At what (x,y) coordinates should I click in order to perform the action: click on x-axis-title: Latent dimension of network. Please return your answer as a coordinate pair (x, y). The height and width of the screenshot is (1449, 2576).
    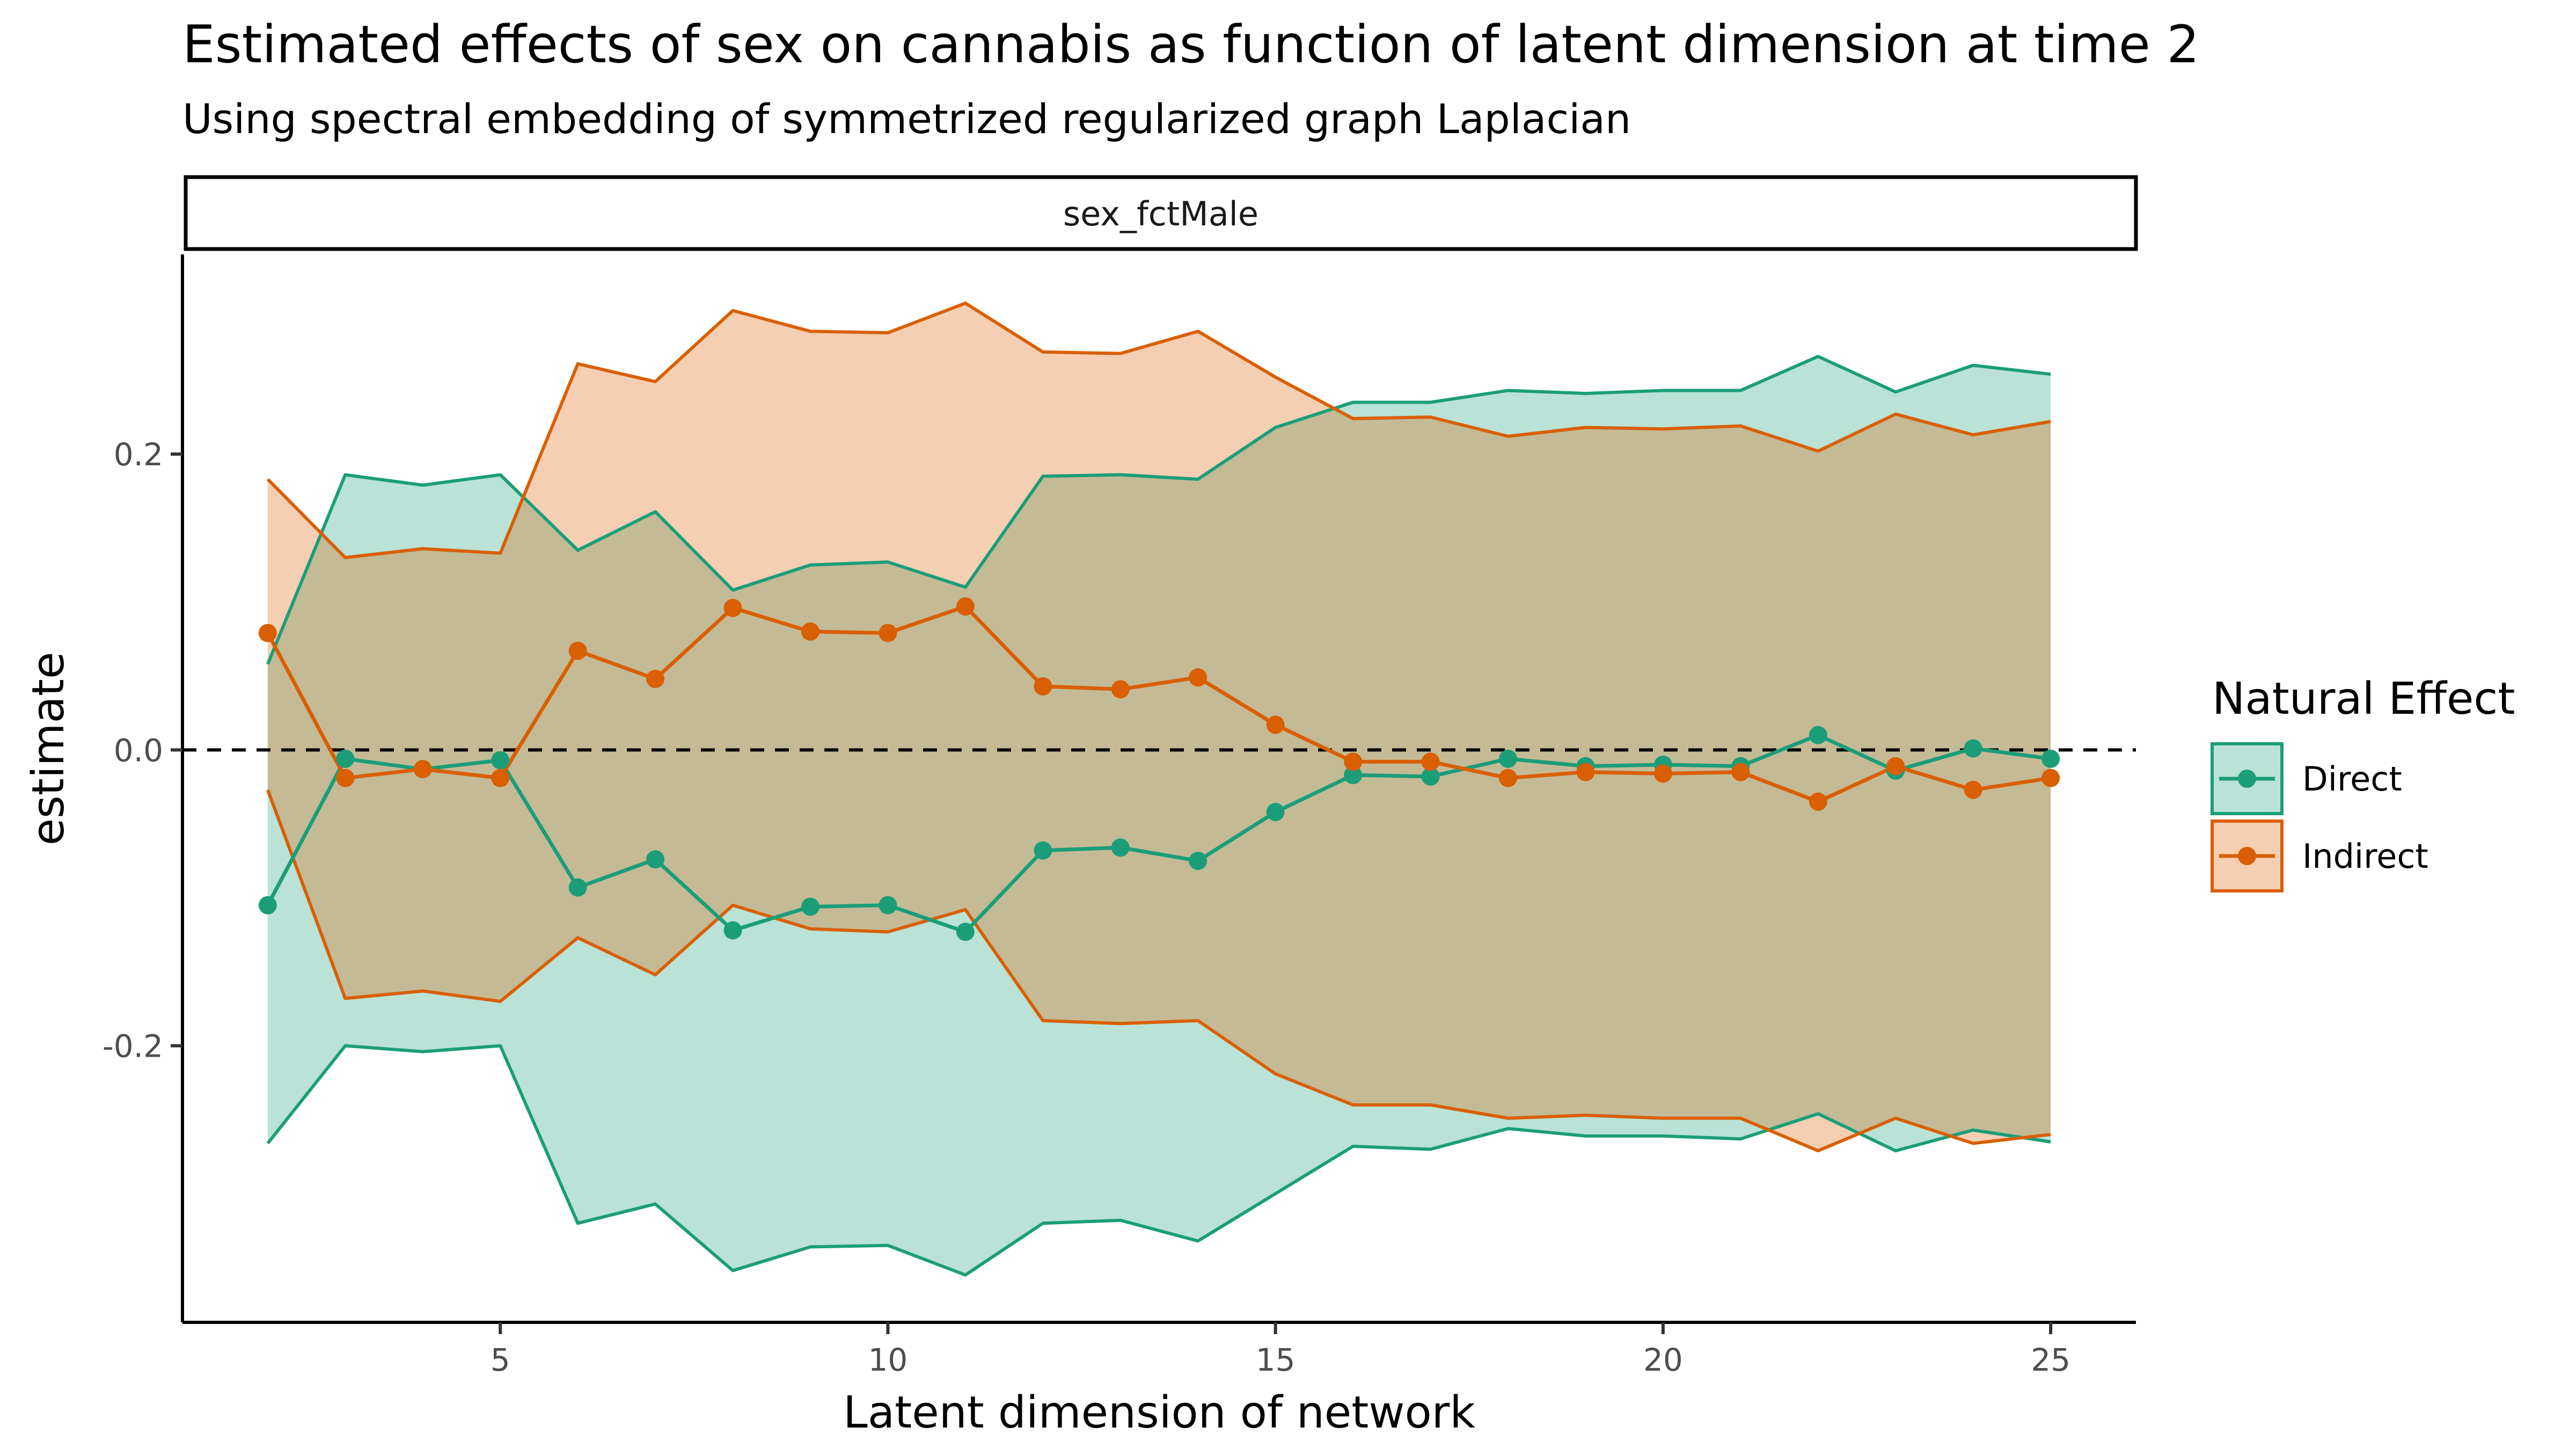
    Looking at the image, I should click on (1159, 1412).